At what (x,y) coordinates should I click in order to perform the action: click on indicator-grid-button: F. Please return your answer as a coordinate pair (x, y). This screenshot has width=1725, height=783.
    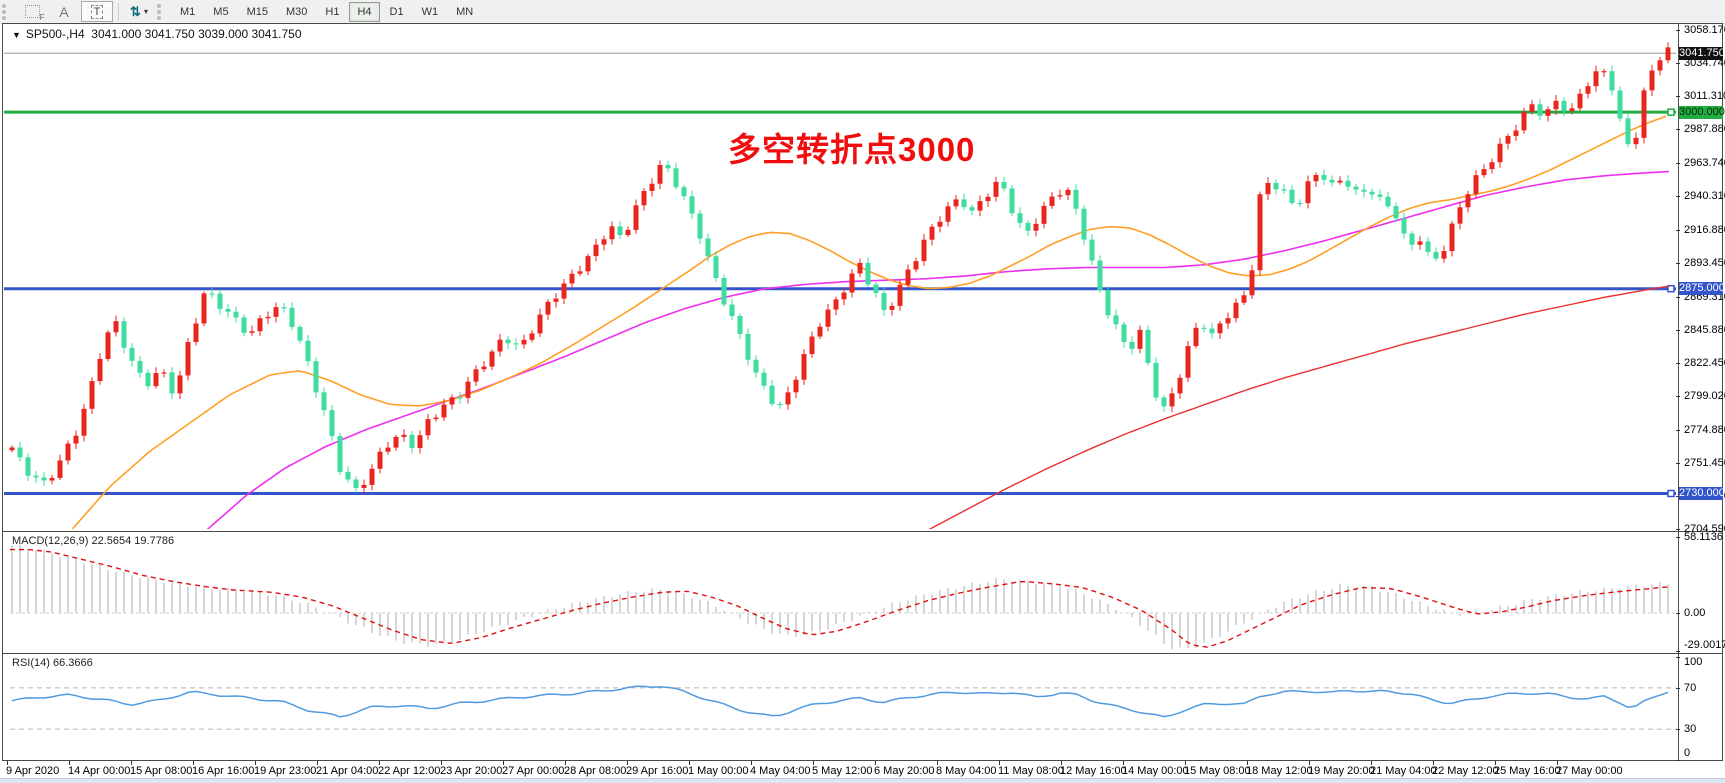
    Looking at the image, I should click on (32, 12).